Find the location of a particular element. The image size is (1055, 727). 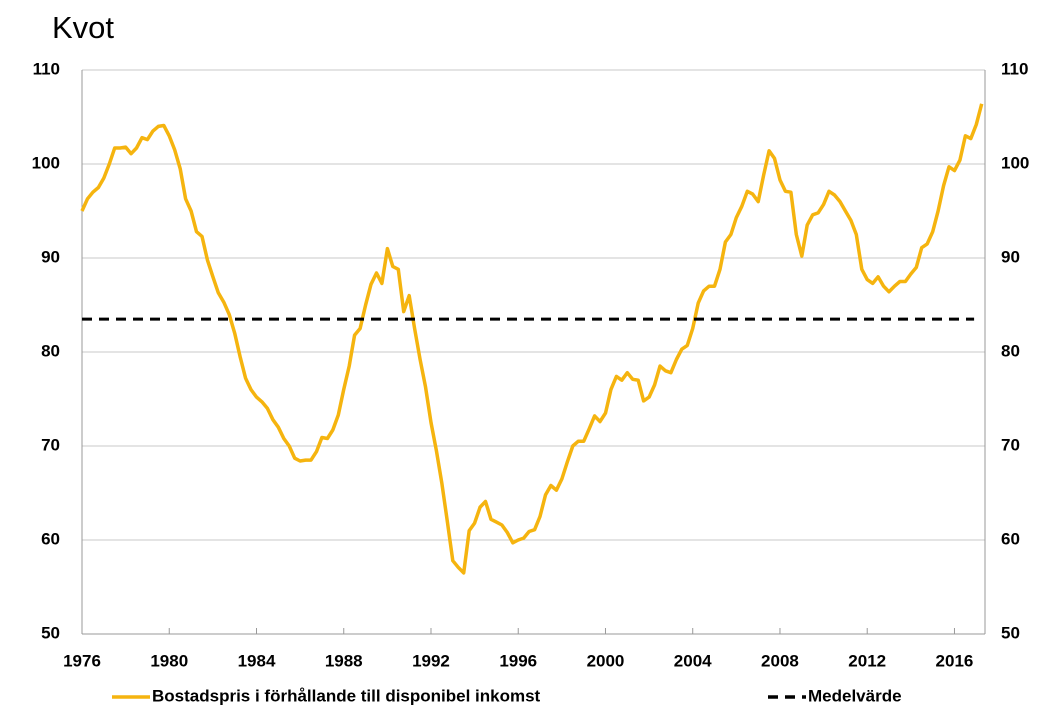

y-tick-label: 60 is located at coordinates (50, 538).